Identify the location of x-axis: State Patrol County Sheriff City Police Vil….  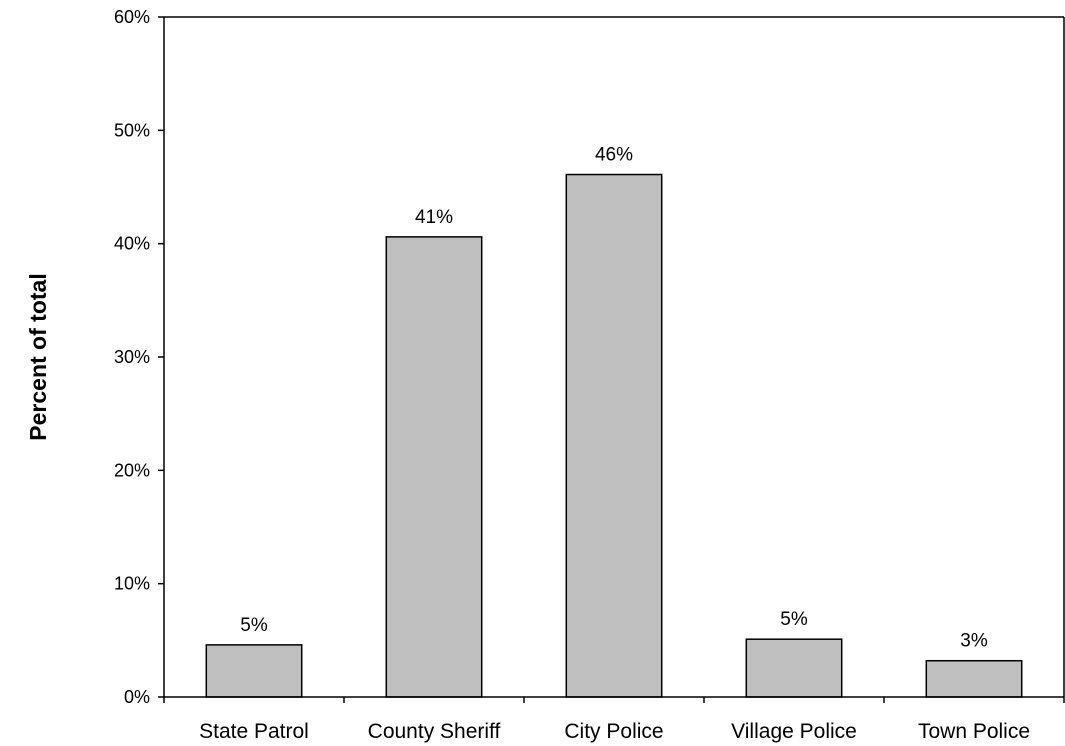
(614, 719).